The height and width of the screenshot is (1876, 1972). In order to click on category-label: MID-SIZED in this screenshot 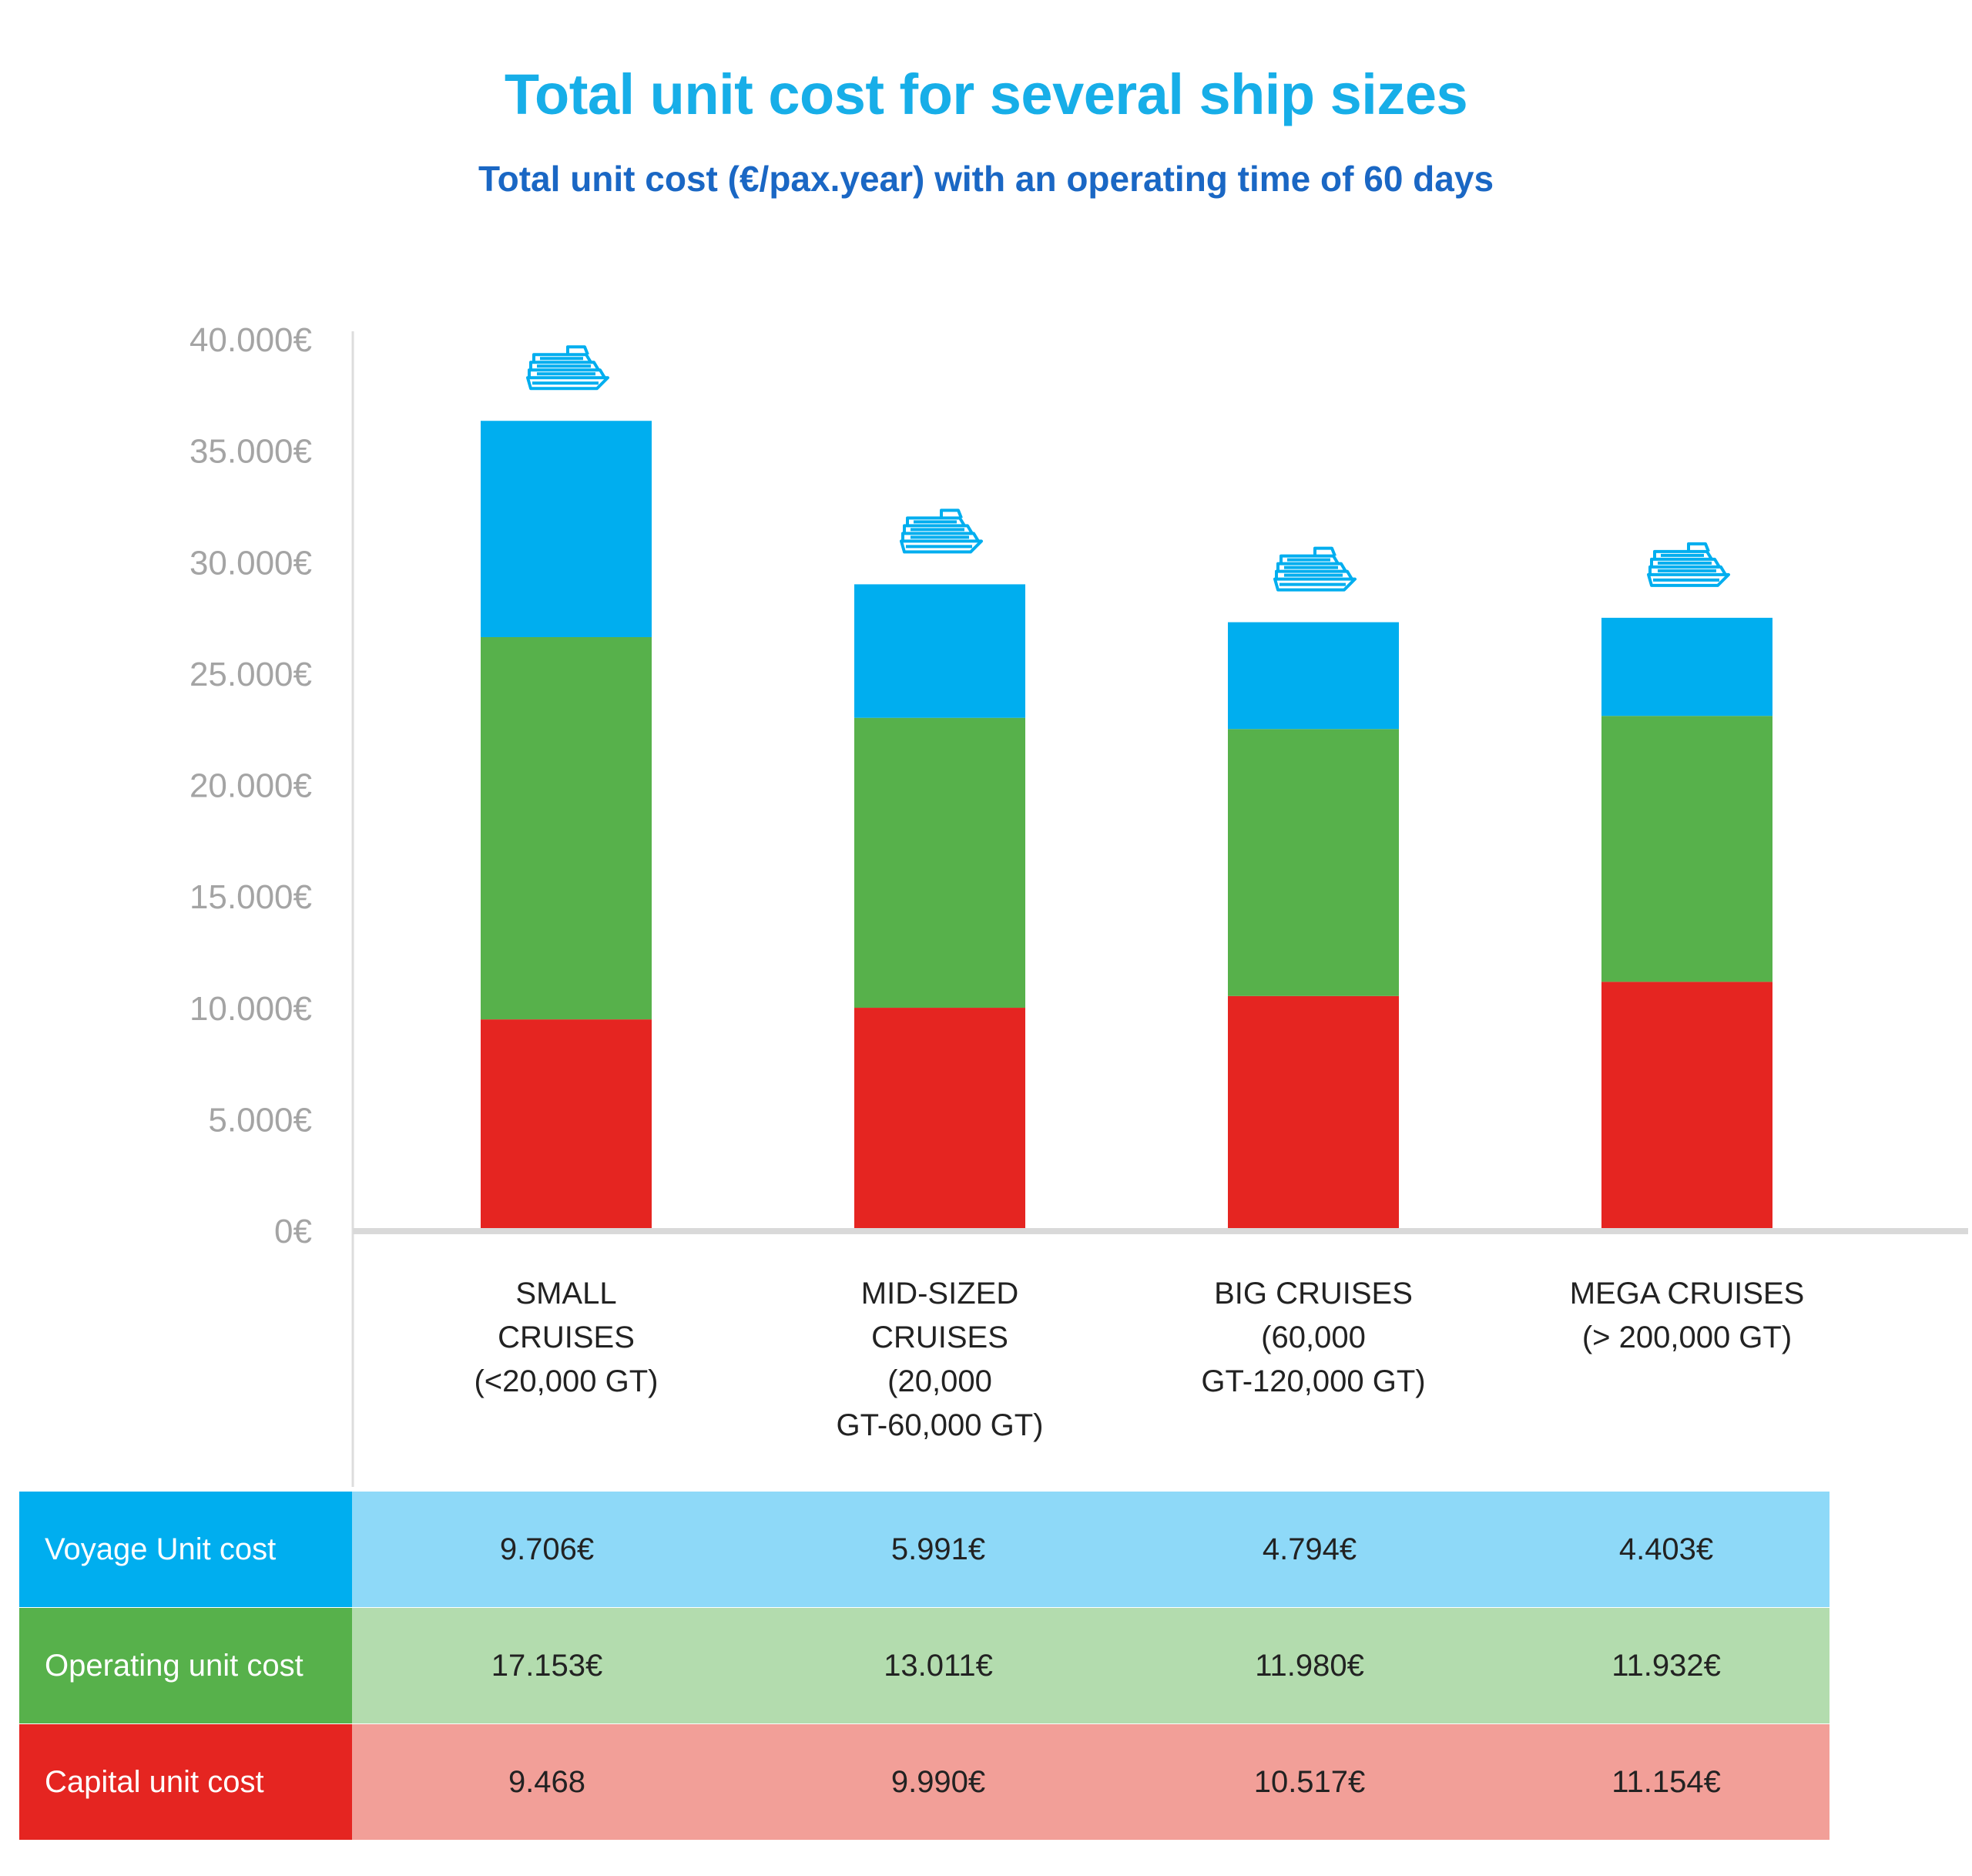, I will do `click(939, 1294)`.